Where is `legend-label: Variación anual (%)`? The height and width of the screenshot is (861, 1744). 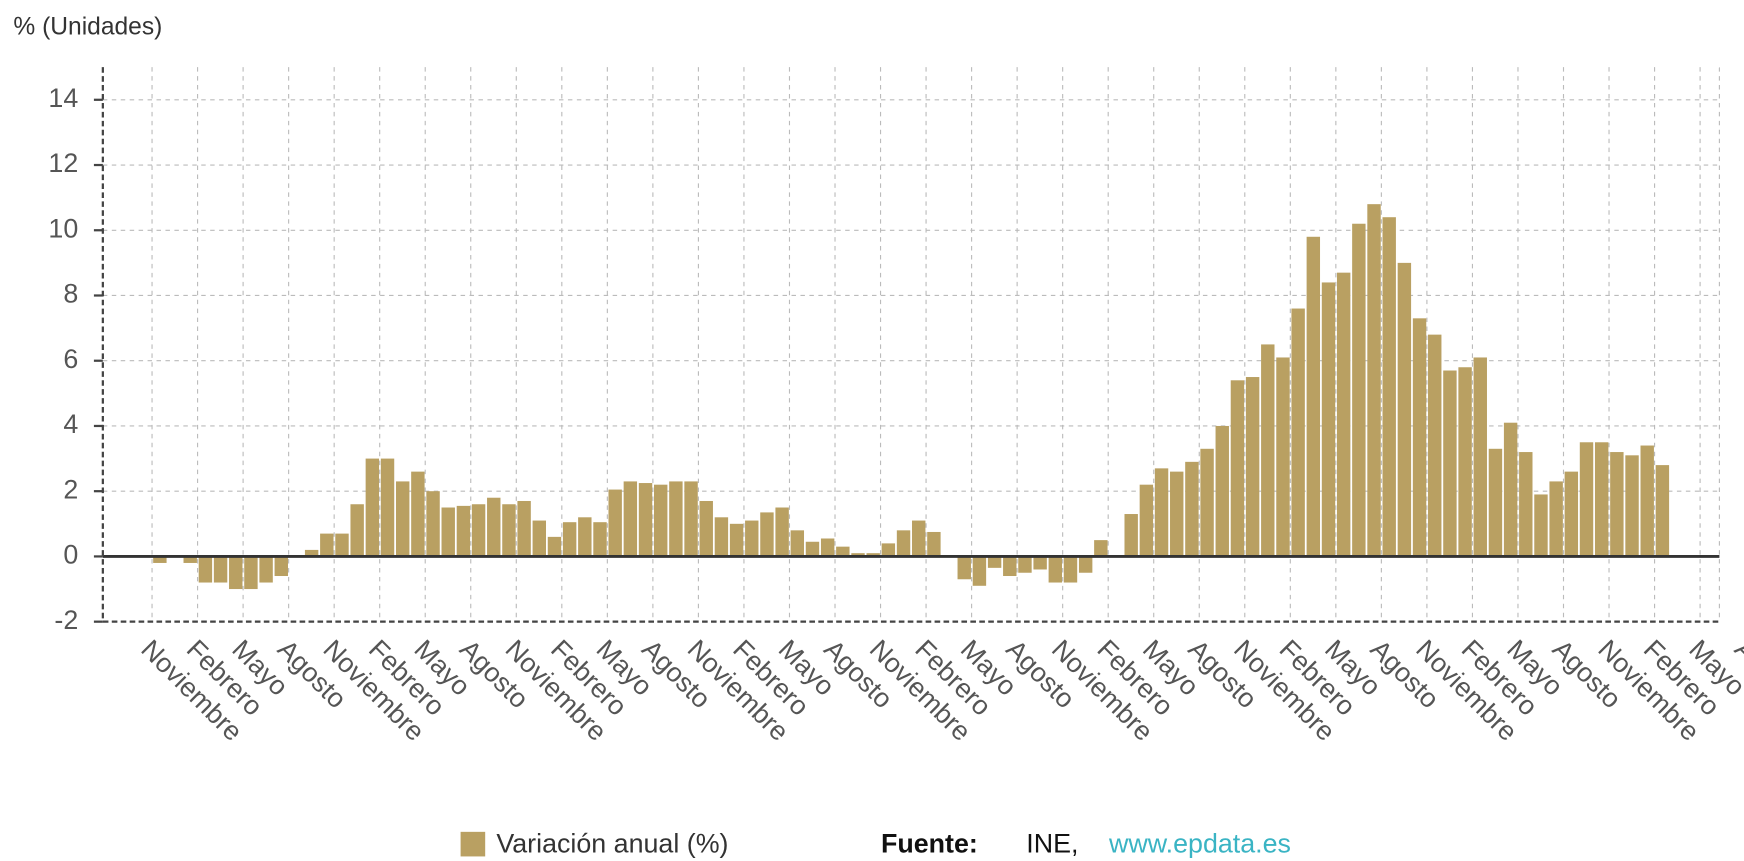 legend-label: Variación anual (%) is located at coordinates (612, 843).